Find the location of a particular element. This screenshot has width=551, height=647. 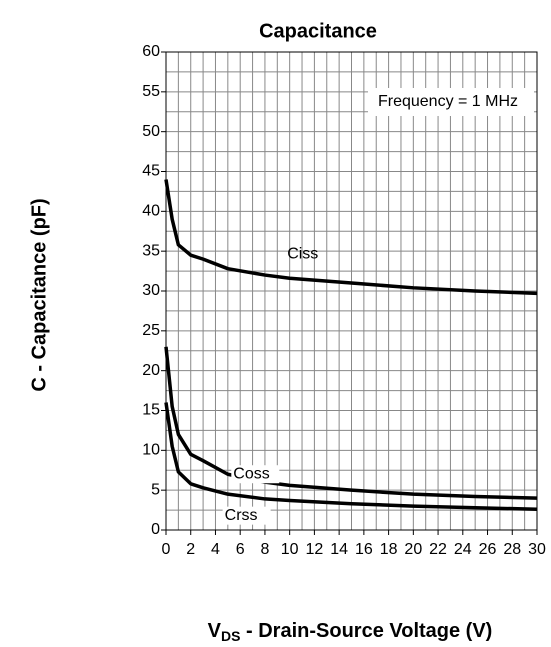

x-axis-label: VDS - Drain-Source Voltage (V) is located at coordinates (350, 631).